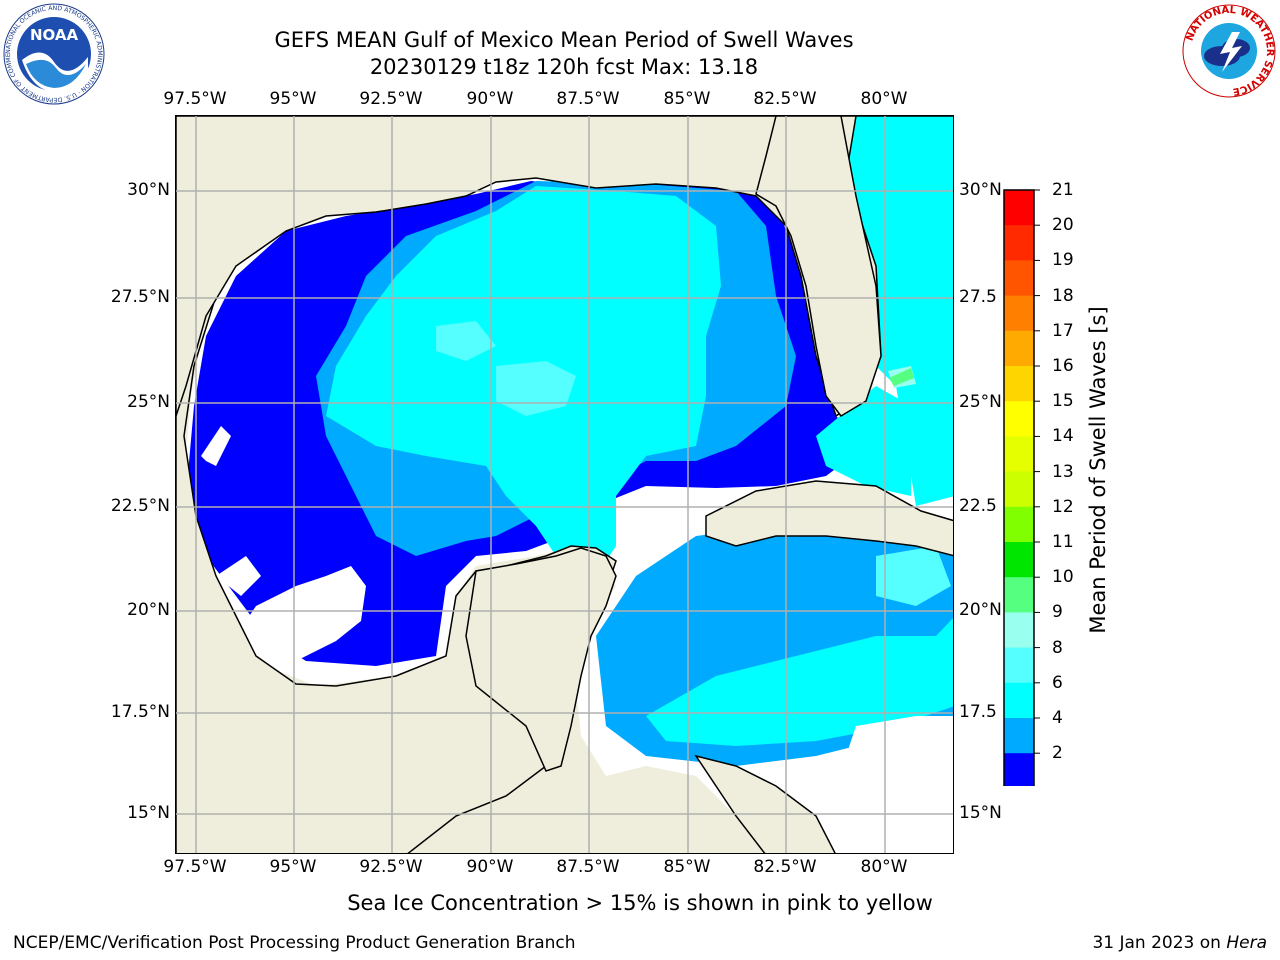 The image size is (1280, 960). I want to click on footer-date-text: 31 Jan 2023 on, so click(1159, 943).